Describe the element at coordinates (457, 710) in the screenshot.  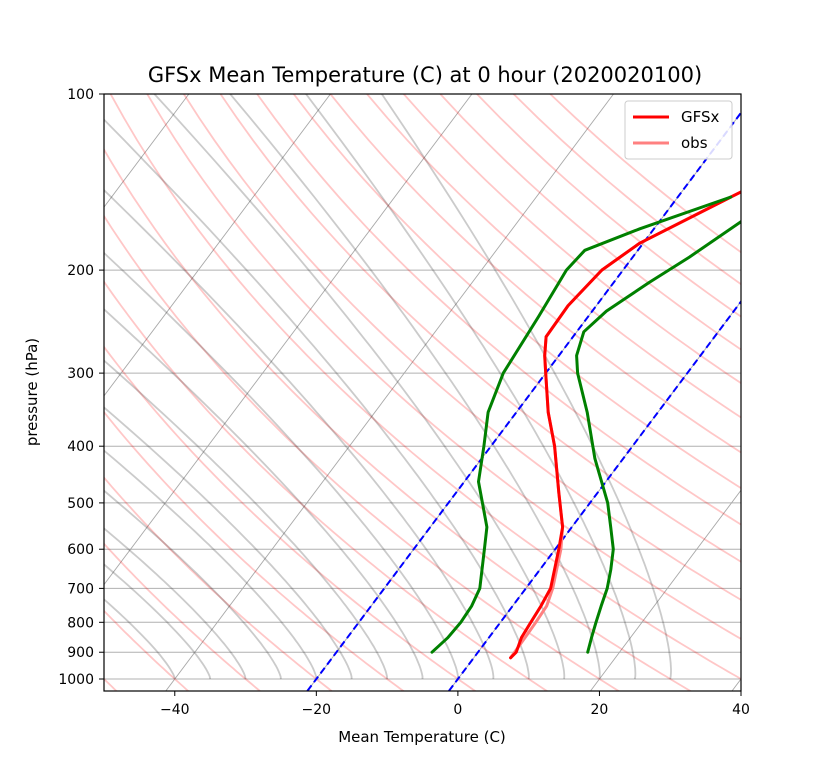
I see `x-tick-label: 0` at that location.